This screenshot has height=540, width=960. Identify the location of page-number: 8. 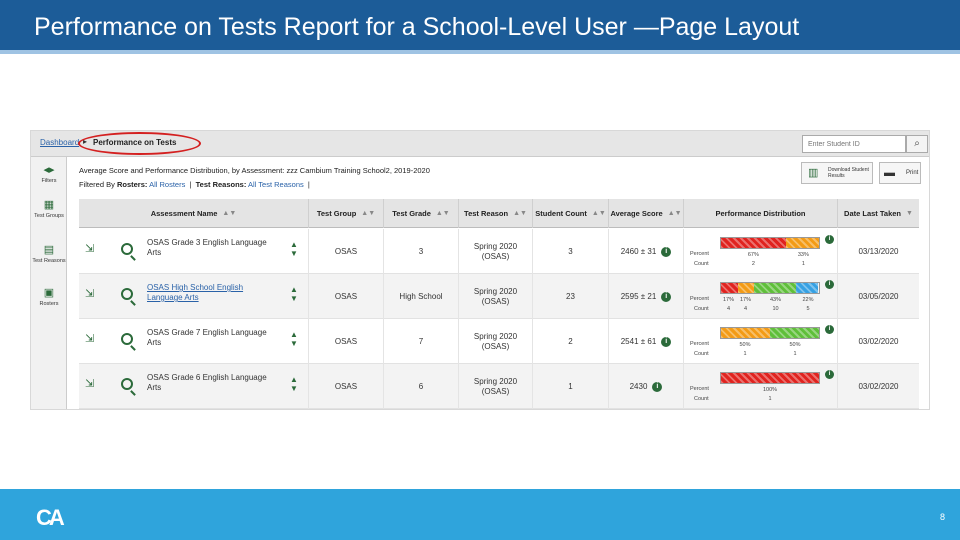
(943, 517).